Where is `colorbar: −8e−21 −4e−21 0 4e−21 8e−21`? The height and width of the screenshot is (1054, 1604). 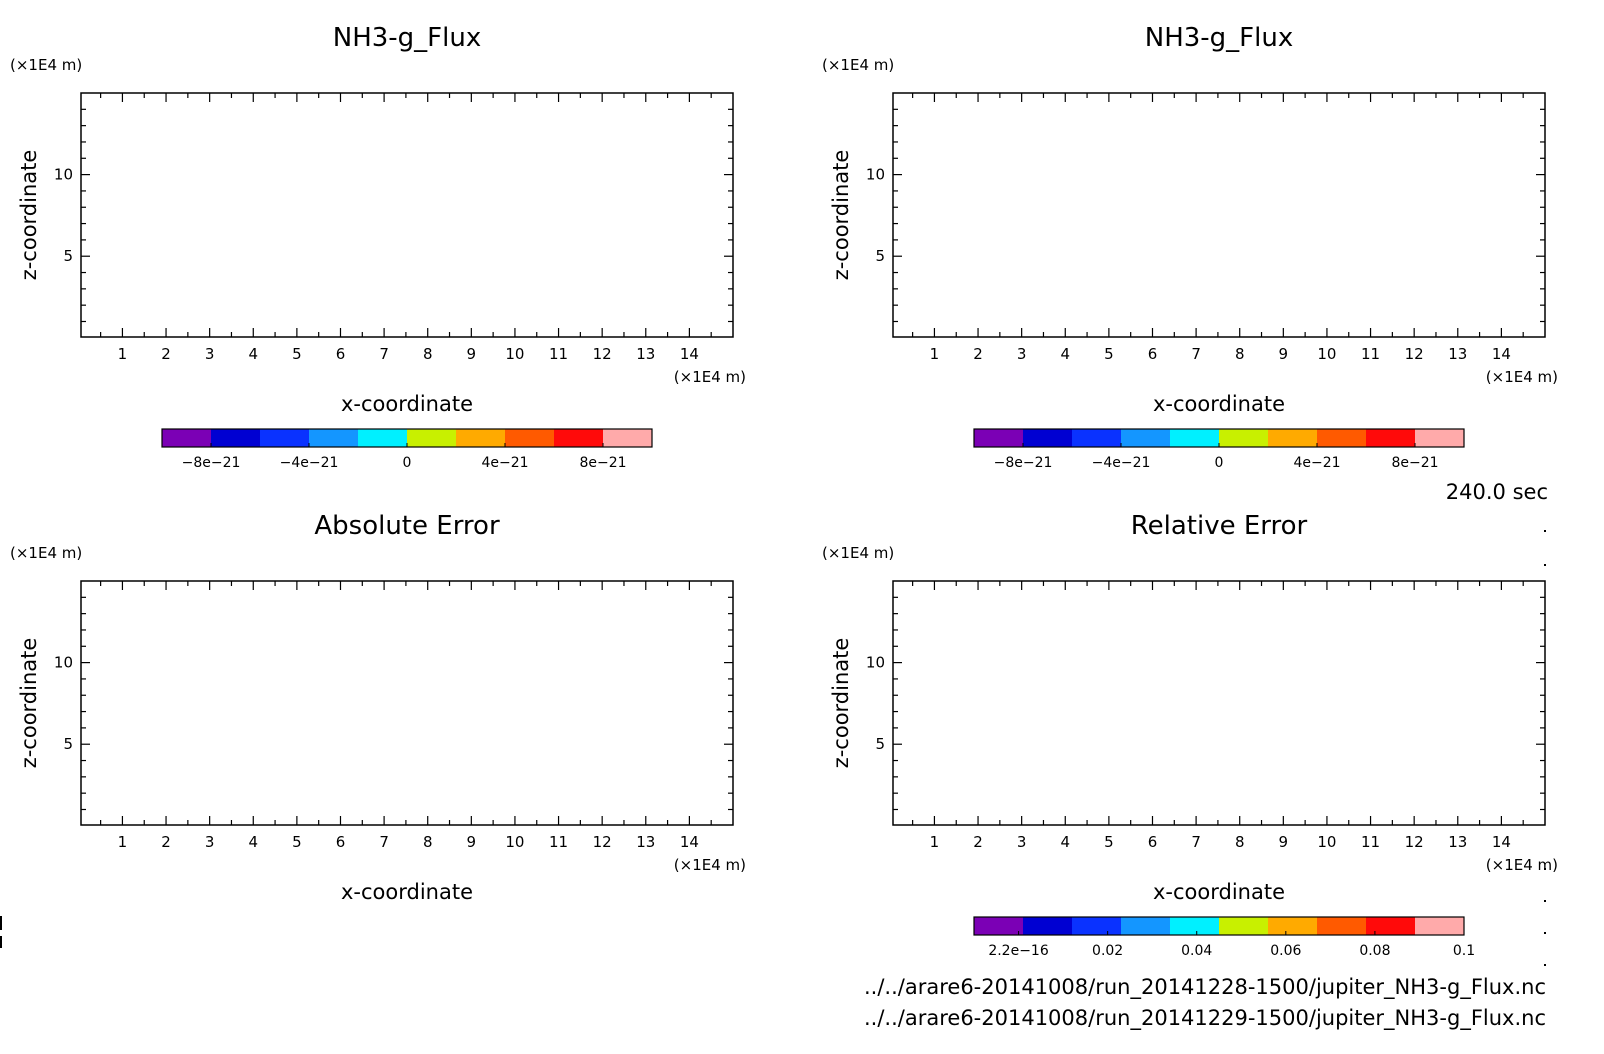 colorbar: −8e−21 −4e−21 0 4e−21 8e−21 is located at coordinates (407, 449).